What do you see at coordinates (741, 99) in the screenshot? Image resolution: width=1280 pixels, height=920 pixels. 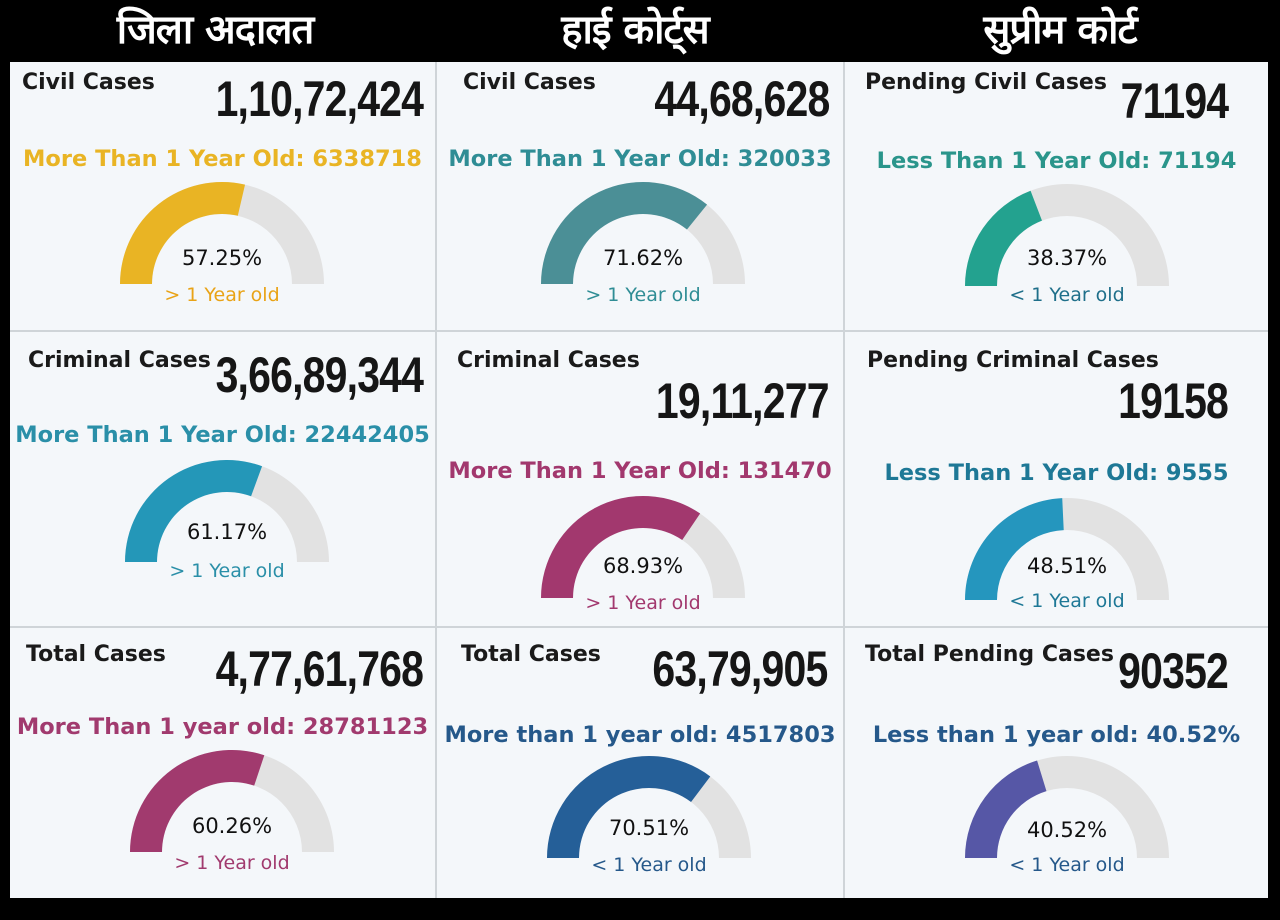 I see `card-total-number: 44,68,628` at bounding box center [741, 99].